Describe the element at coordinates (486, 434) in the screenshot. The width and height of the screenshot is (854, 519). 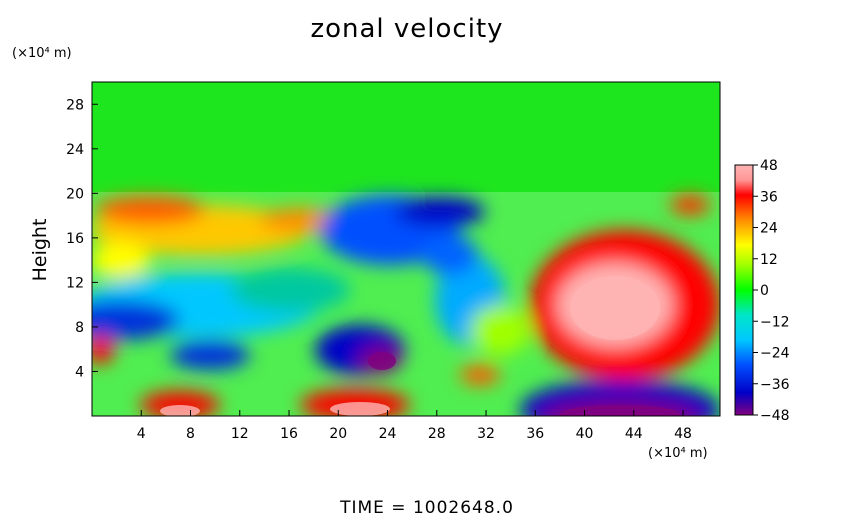
I see `x-tick-label: 32` at that location.